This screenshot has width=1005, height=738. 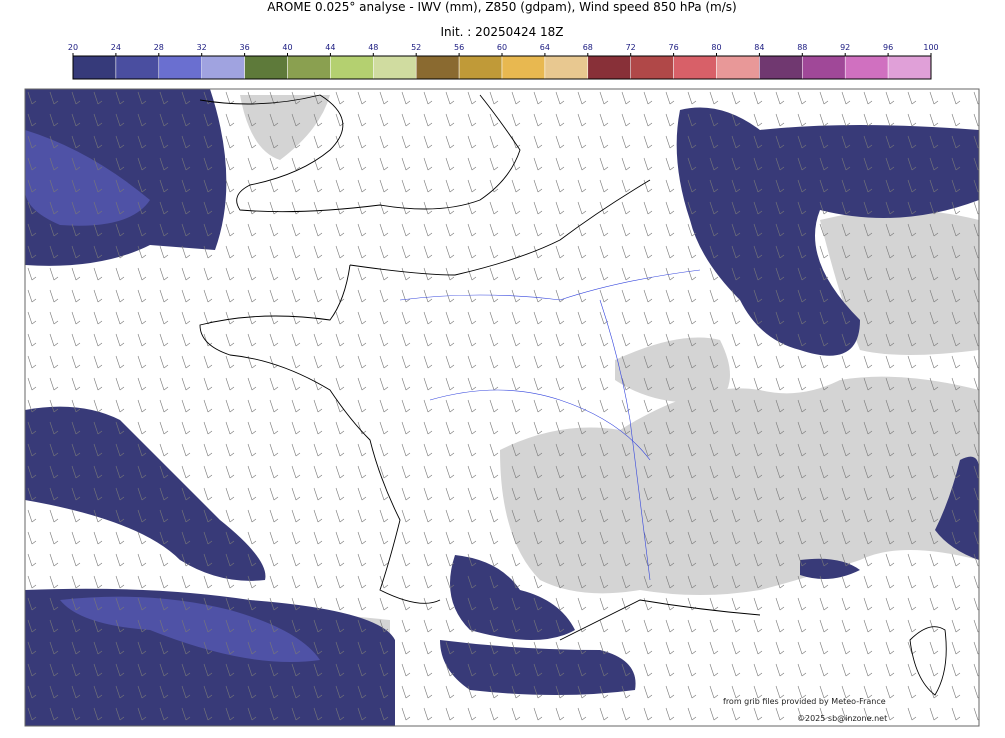 What do you see at coordinates (550, 425) in the screenshot?
I see `rivers` at bounding box center [550, 425].